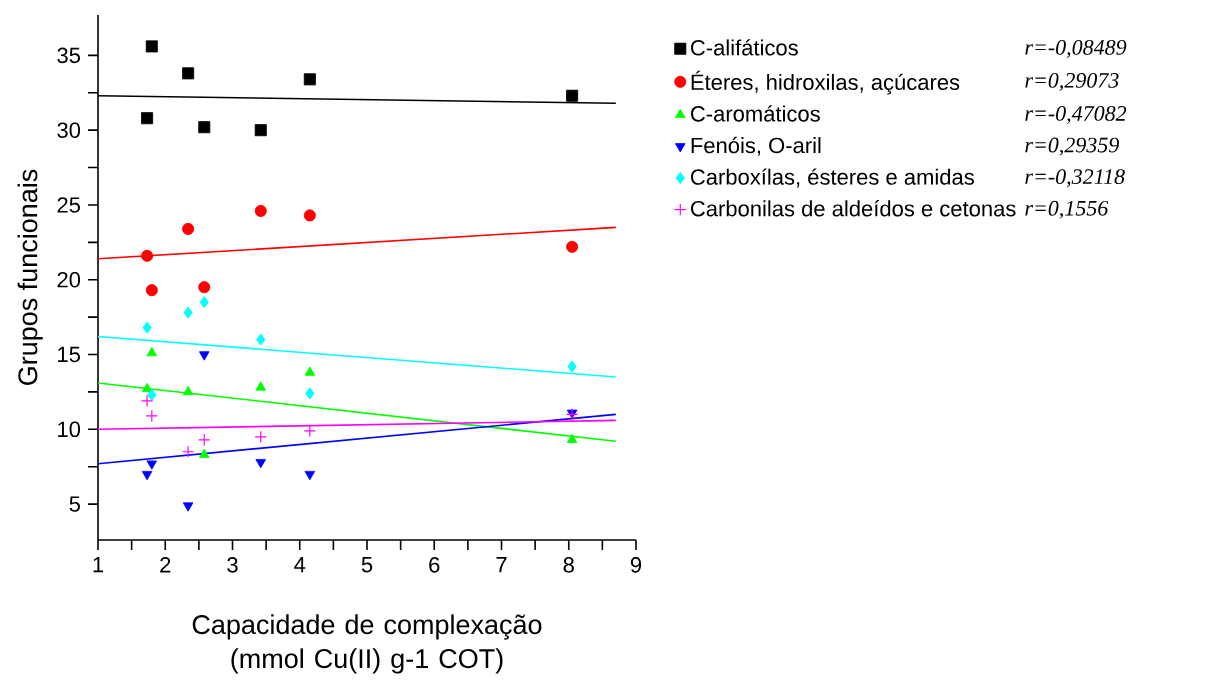  Describe the element at coordinates (755, 113) in the screenshot. I see `legend-label: C-aromáticos` at that location.